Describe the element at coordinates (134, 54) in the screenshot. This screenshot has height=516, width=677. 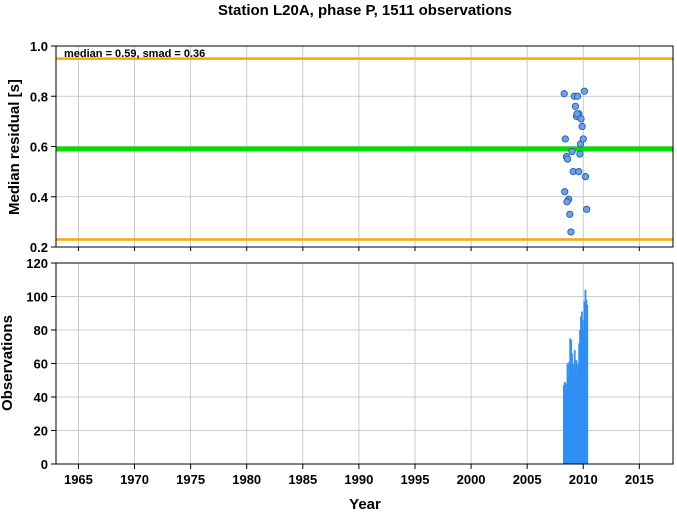
I see `stats-annotation: median = 0.59, smad = 0.36` at that location.